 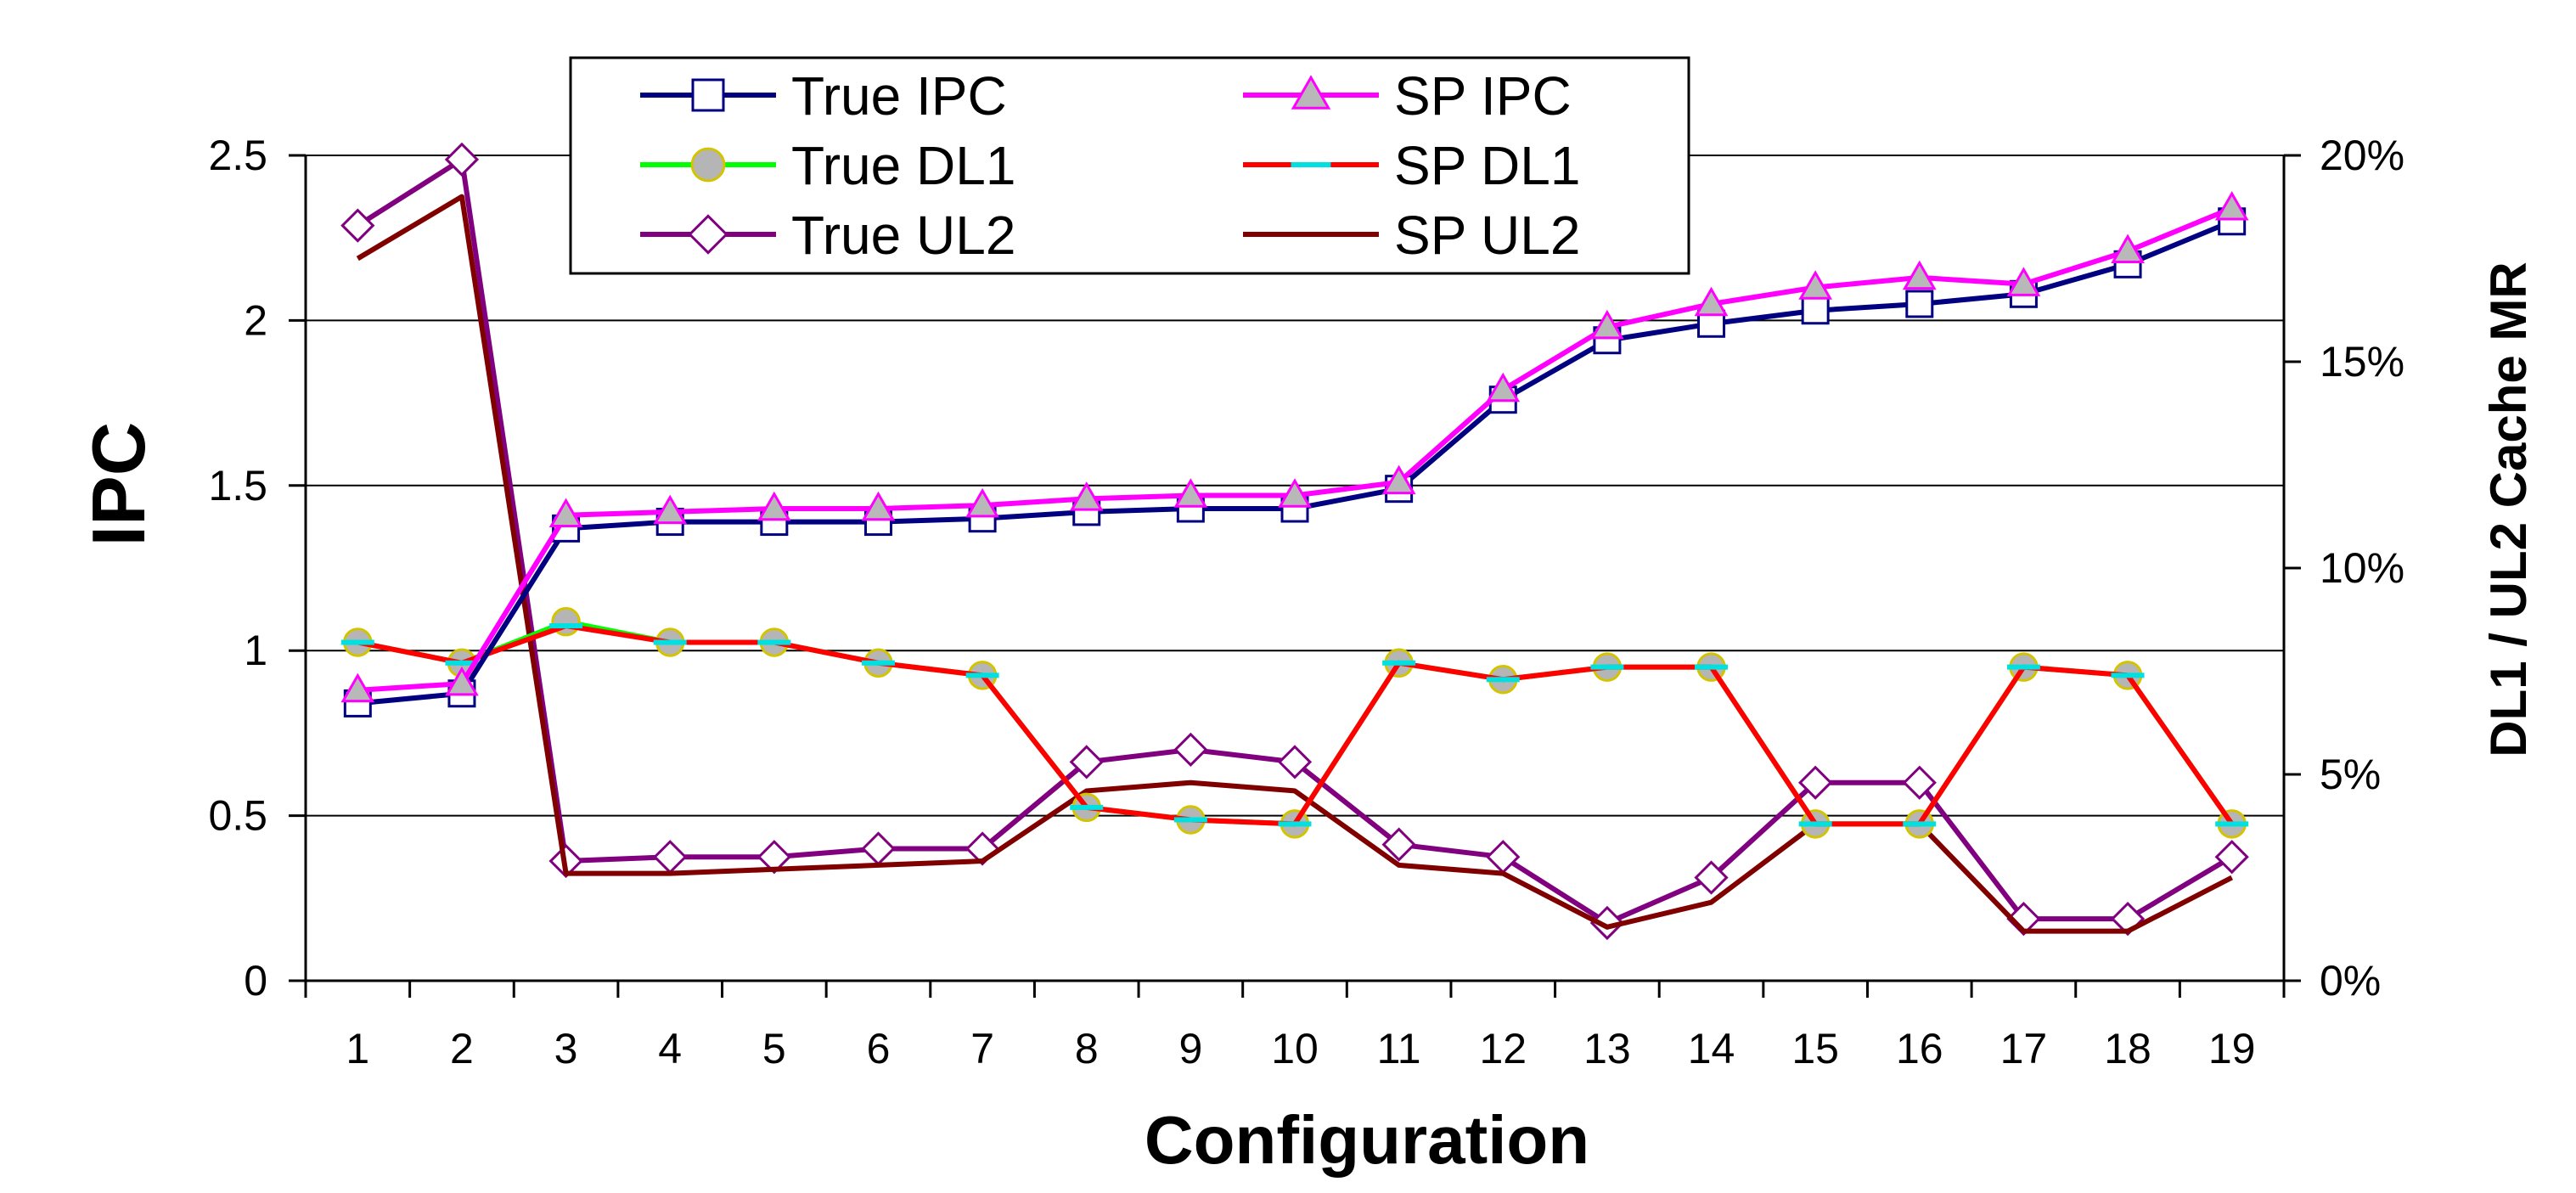 I want to click on y-axis-title: IPC, so click(x=118, y=485).